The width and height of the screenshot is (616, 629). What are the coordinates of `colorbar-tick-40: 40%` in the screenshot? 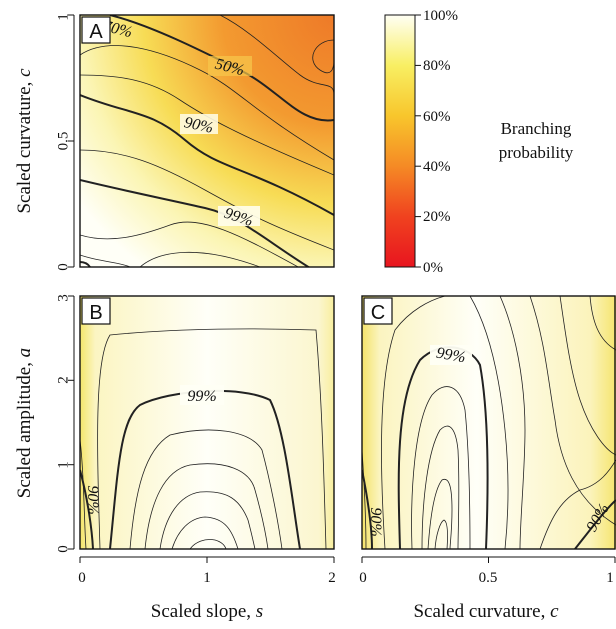 It's located at (437, 167).